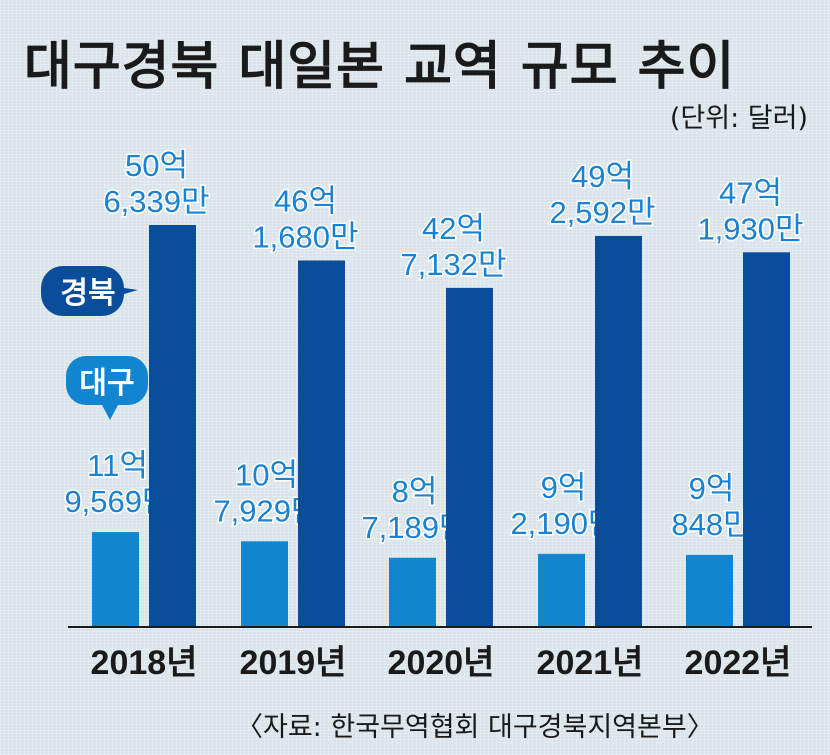  I want to click on legend-gyeongbuk-bubble, so click(89, 291).